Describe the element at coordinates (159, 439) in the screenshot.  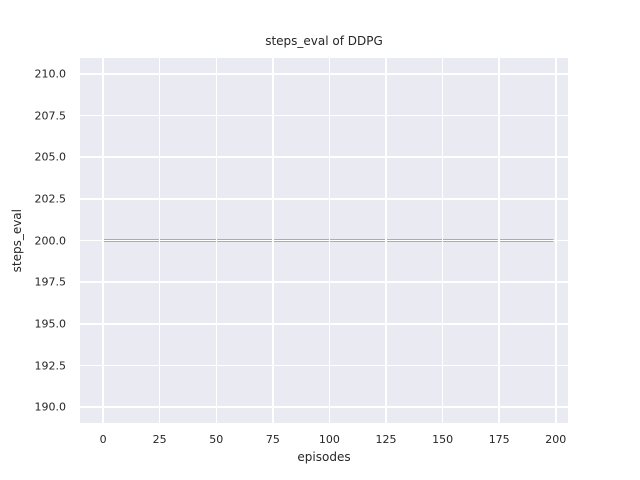
I see `x-tick-label: 25` at that location.